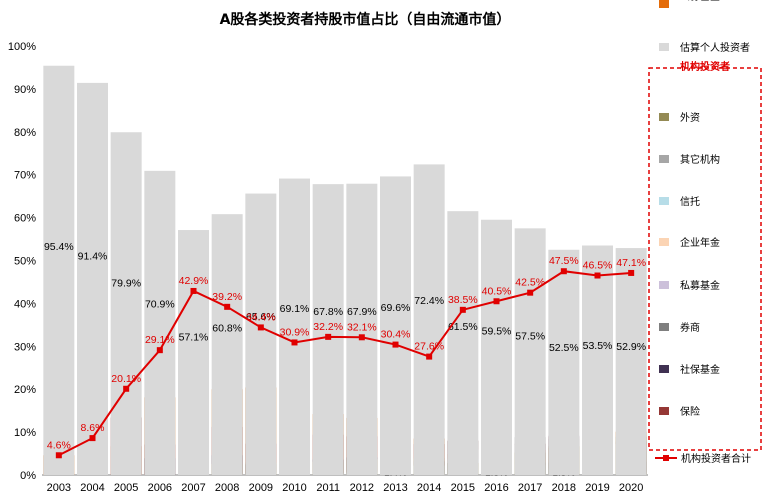 Image resolution: width=771 pixels, height=504 pixels. What do you see at coordinates (700, 285) in the screenshot?
I see `legend-label-simu: 私募基金` at bounding box center [700, 285].